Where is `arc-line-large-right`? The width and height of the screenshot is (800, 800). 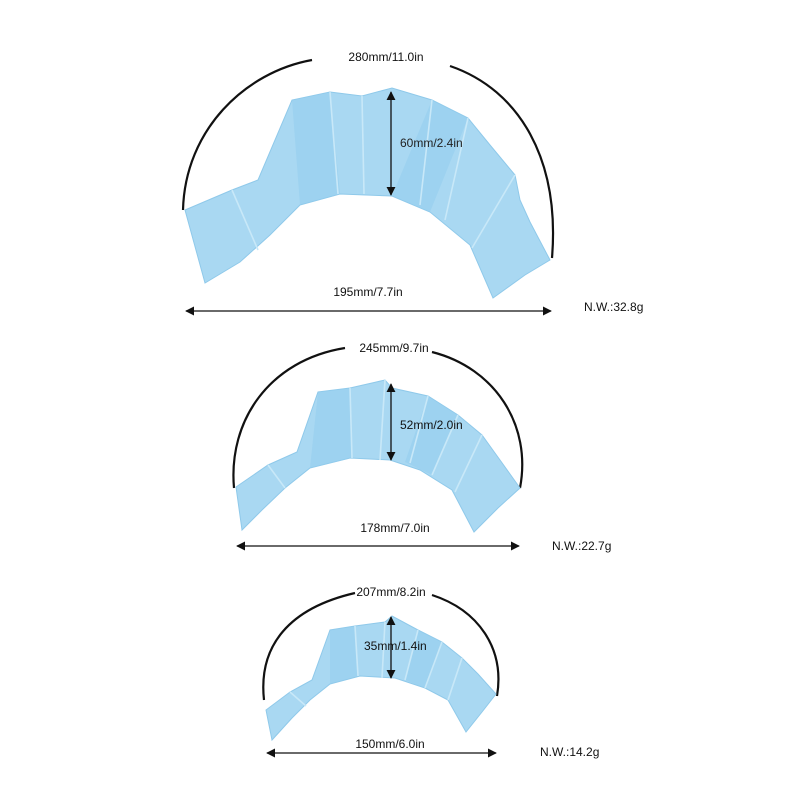 arc-line-large-right is located at coordinates (502, 161).